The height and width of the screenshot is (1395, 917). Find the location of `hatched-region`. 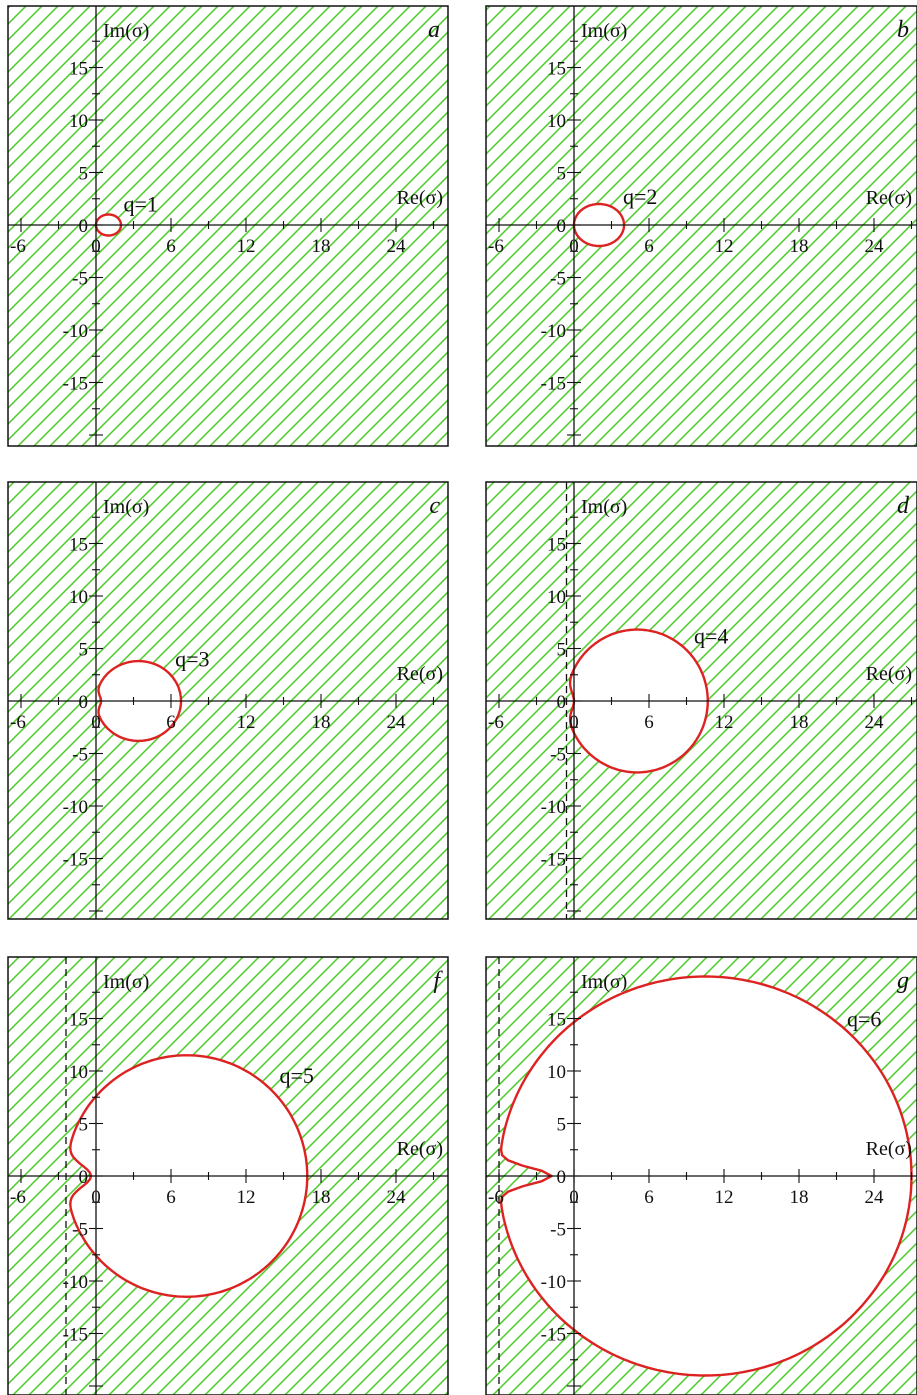

hatched-region is located at coordinates (701, 226).